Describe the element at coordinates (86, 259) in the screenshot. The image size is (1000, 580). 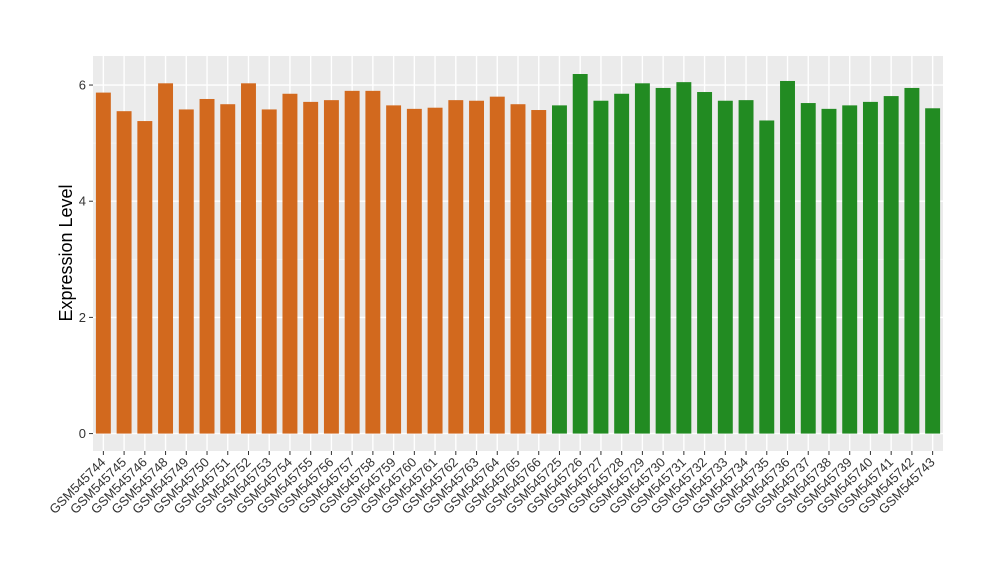
I see `y-axis: 0 2 4 6` at that location.